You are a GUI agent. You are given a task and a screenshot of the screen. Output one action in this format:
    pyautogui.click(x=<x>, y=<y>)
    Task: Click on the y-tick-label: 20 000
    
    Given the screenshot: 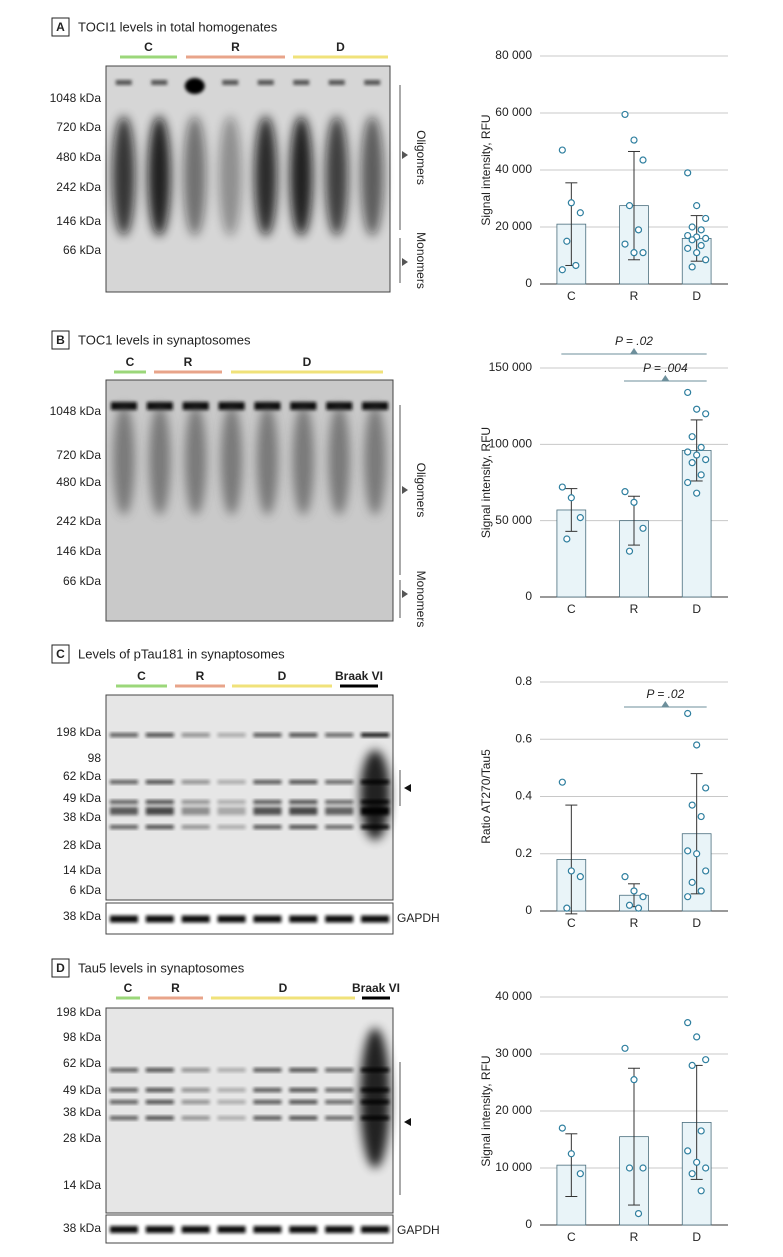 What is the action you would take?
    pyautogui.click(x=513, y=1110)
    